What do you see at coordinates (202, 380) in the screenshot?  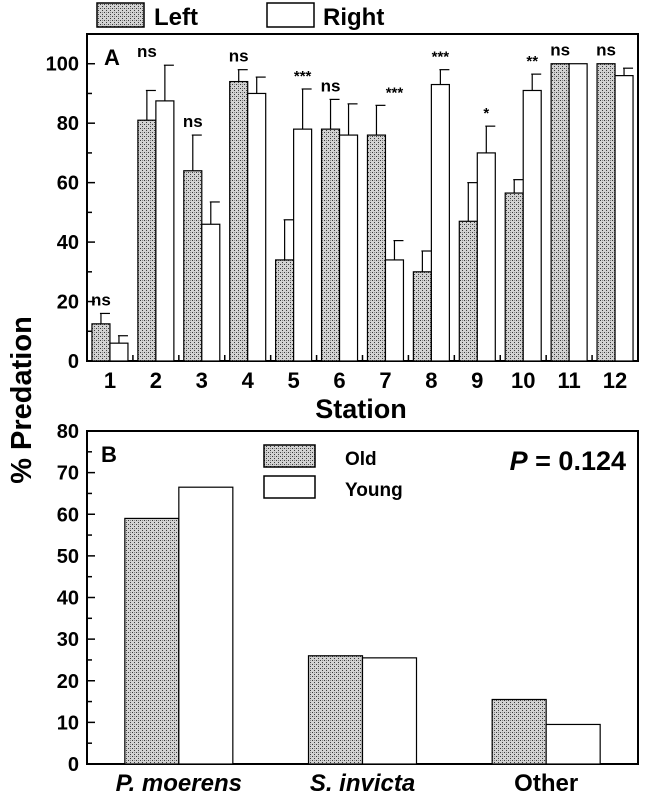 I see `x-tick-label-a: 3` at bounding box center [202, 380].